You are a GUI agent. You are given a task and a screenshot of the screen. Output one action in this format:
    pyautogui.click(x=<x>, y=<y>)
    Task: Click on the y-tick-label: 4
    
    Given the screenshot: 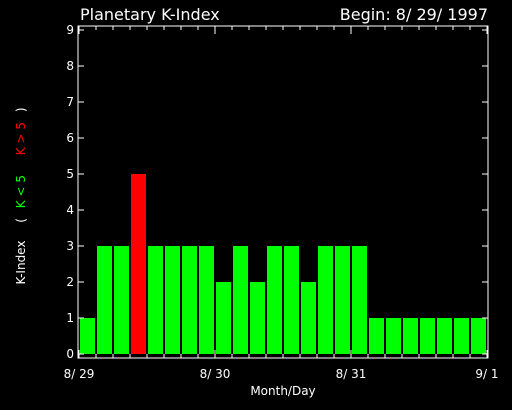 What is the action you would take?
    pyautogui.click(x=70, y=210)
    